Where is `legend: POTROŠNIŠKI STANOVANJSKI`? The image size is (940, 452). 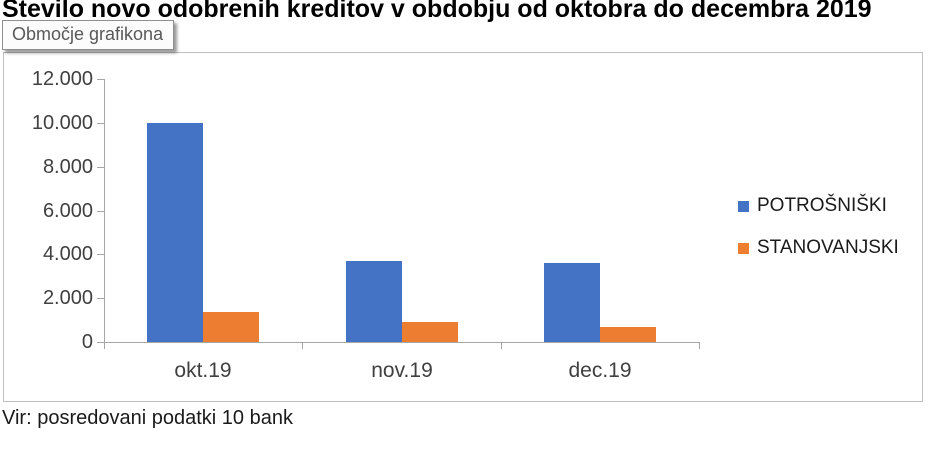
legend: POTROŠNIŠKI STANOVANJSKI is located at coordinates (818, 237).